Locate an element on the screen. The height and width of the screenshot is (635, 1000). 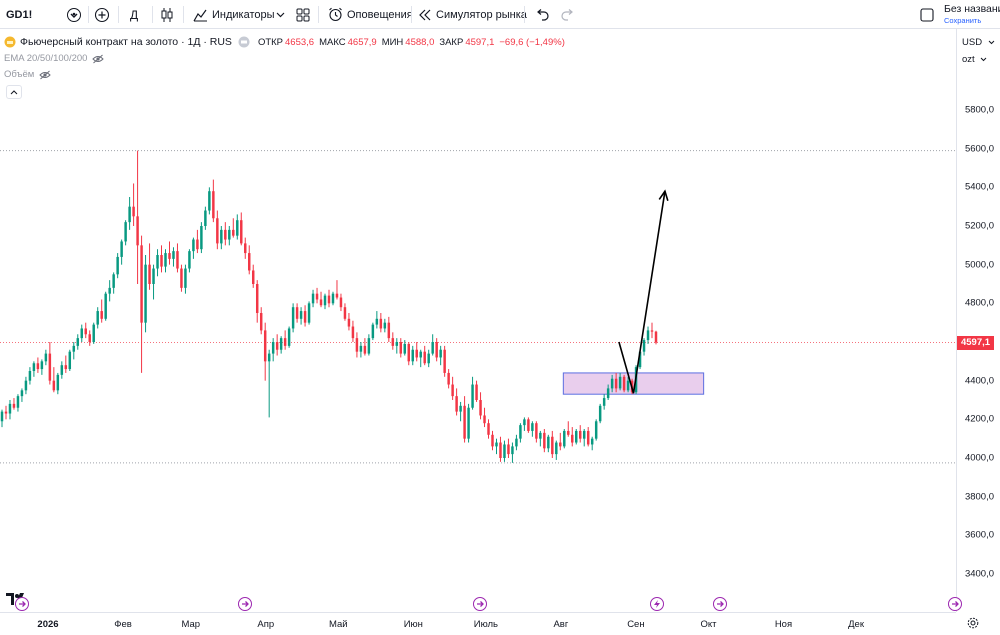
chart-type-candles-icon is located at coordinates (167, 14).